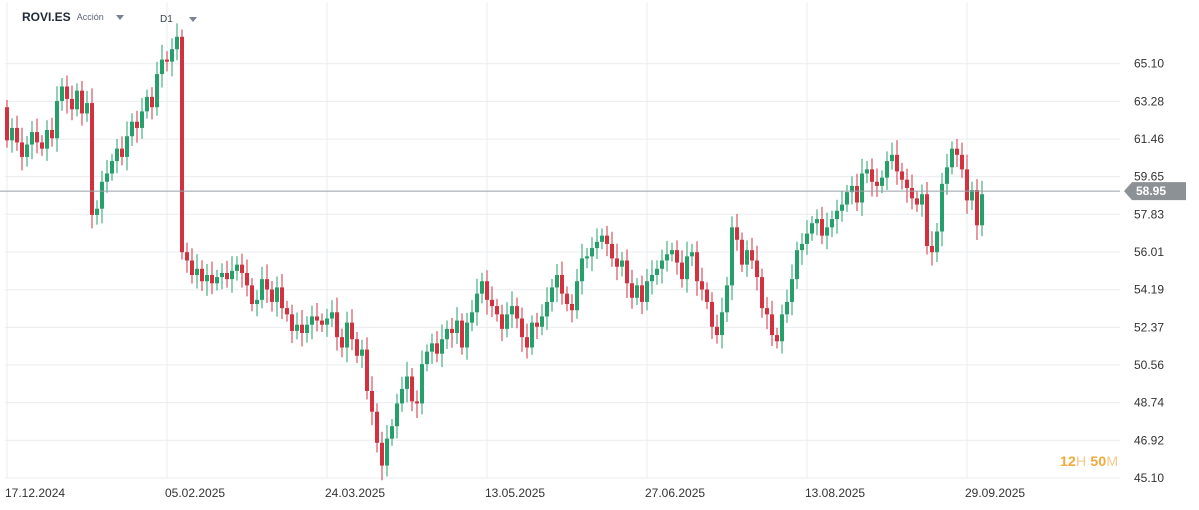  Describe the element at coordinates (835, 493) in the screenshot. I see `x-tick-label: 13.08.2025` at that location.